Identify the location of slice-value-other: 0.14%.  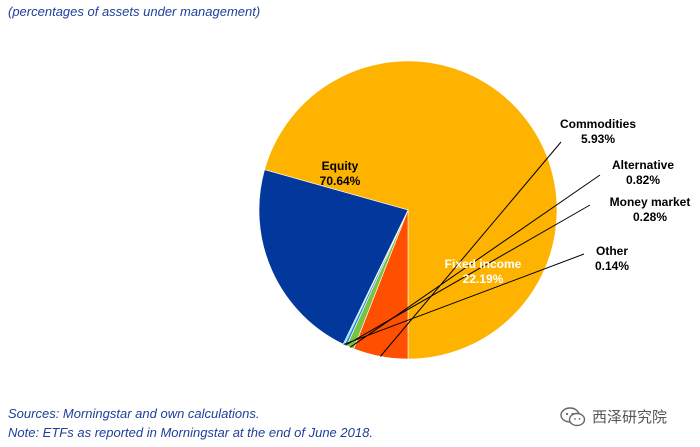
(612, 266).